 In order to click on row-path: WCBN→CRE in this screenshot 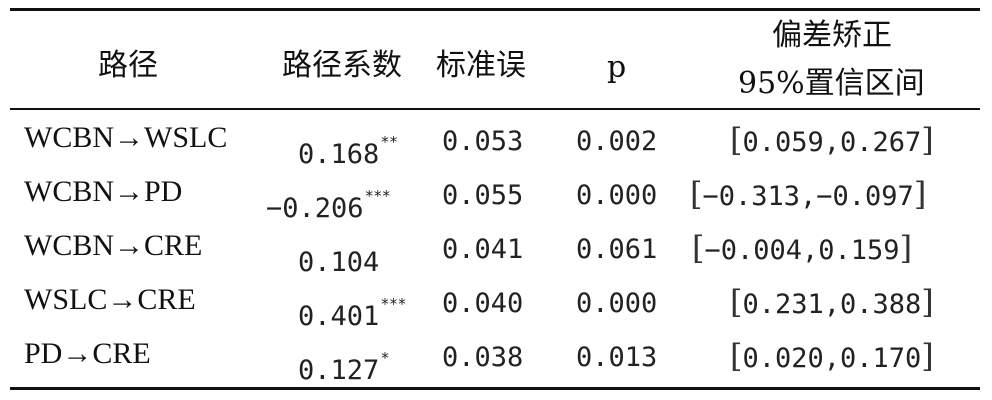, I will do `click(113, 245)`.